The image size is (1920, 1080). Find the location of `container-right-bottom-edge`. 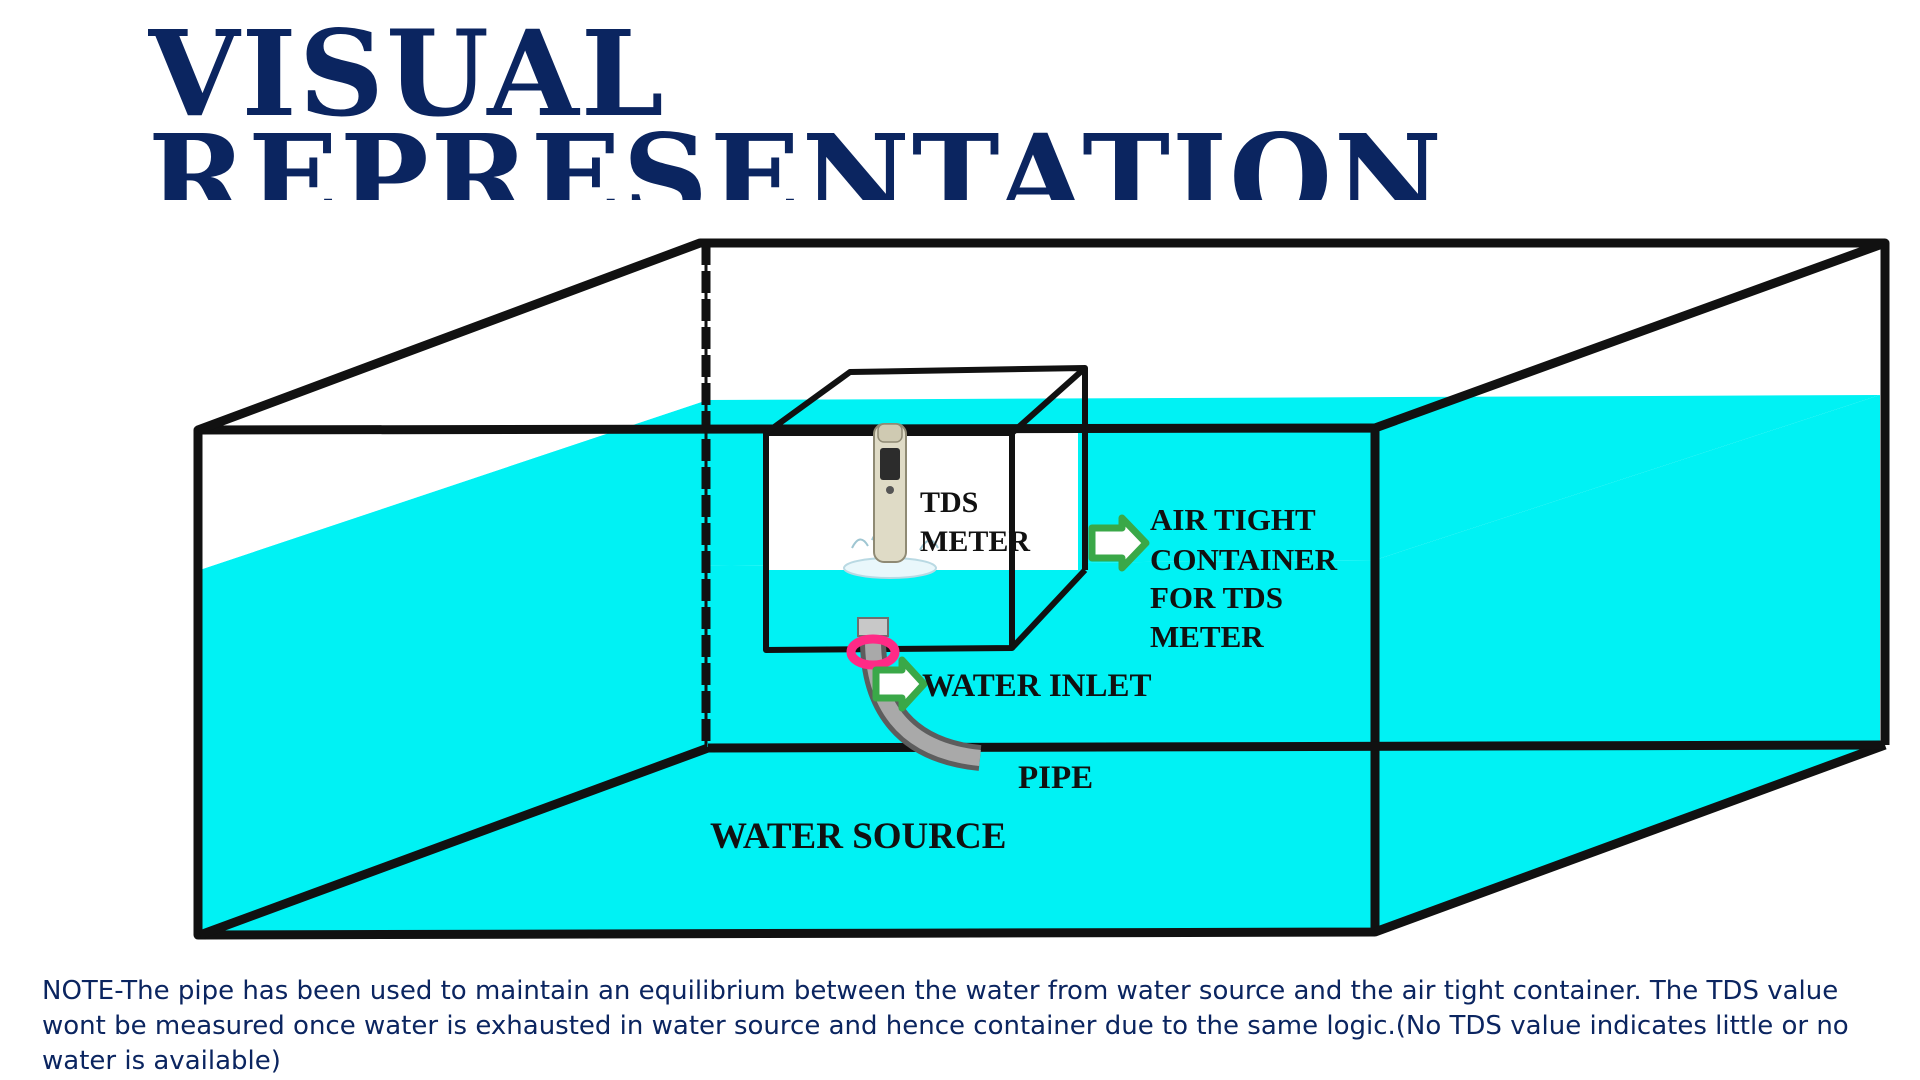

container-right-bottom-edge is located at coordinates (1048, 609).